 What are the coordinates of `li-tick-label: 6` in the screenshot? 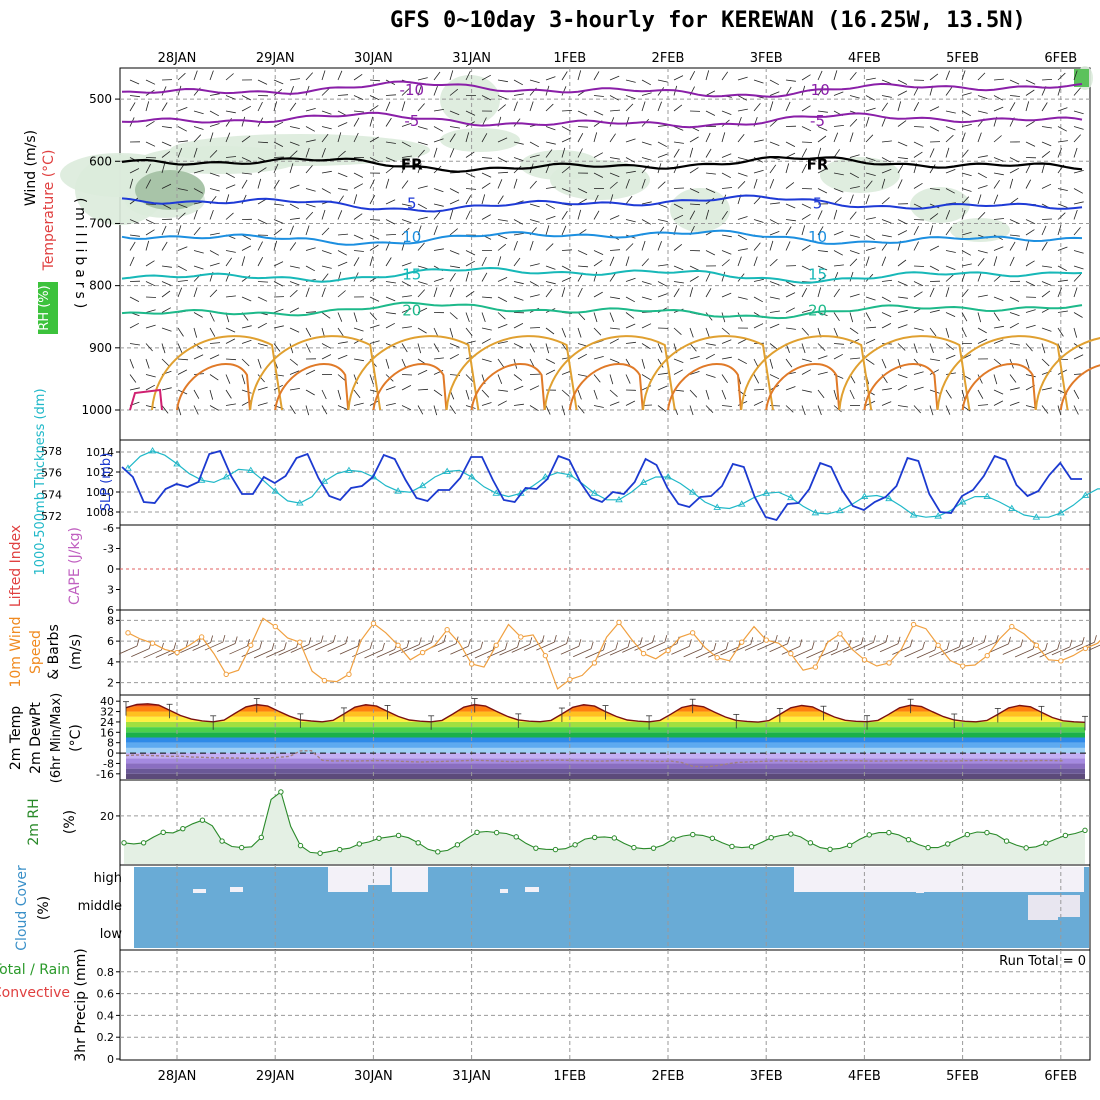 It's located at (110, 610).